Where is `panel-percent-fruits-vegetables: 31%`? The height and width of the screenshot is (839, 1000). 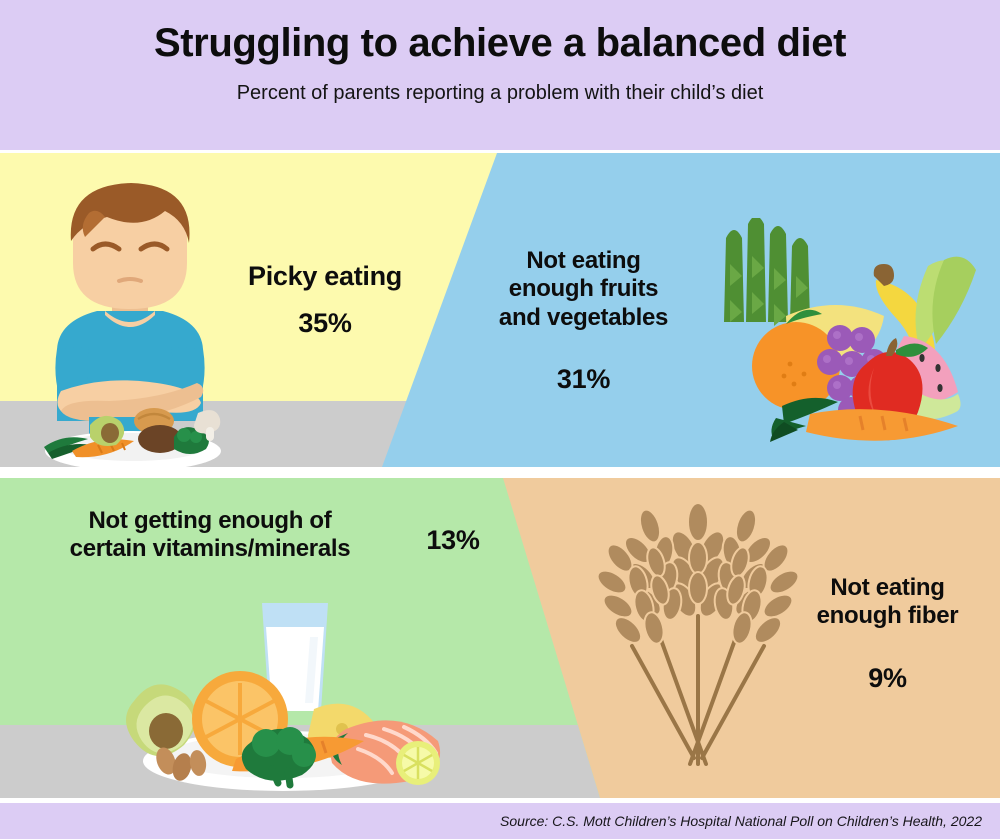 panel-percent-fruits-vegetables: 31% is located at coordinates (583, 379).